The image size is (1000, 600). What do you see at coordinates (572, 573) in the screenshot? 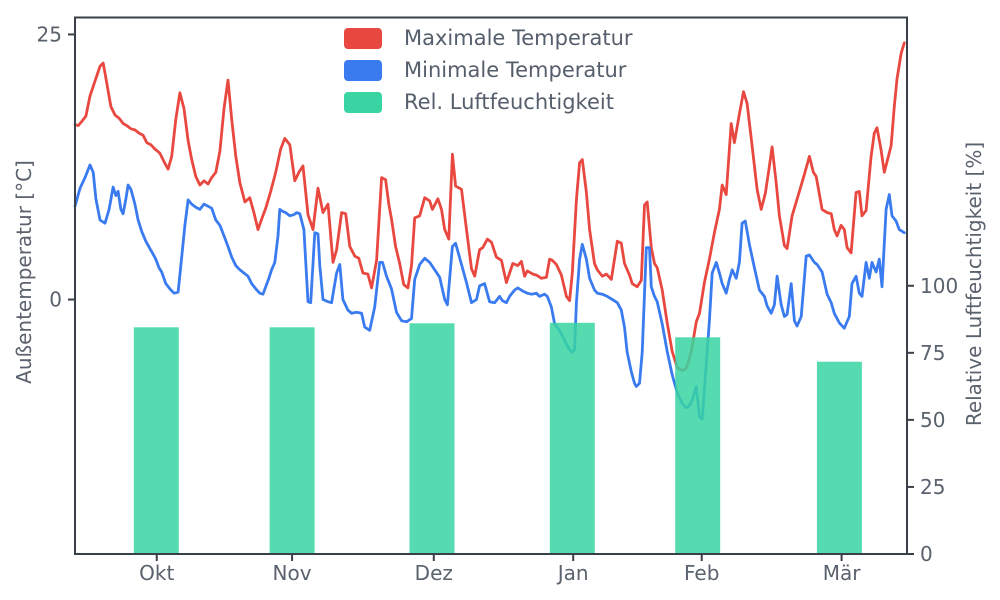
I see `x-tick-label: Jan` at bounding box center [572, 573].